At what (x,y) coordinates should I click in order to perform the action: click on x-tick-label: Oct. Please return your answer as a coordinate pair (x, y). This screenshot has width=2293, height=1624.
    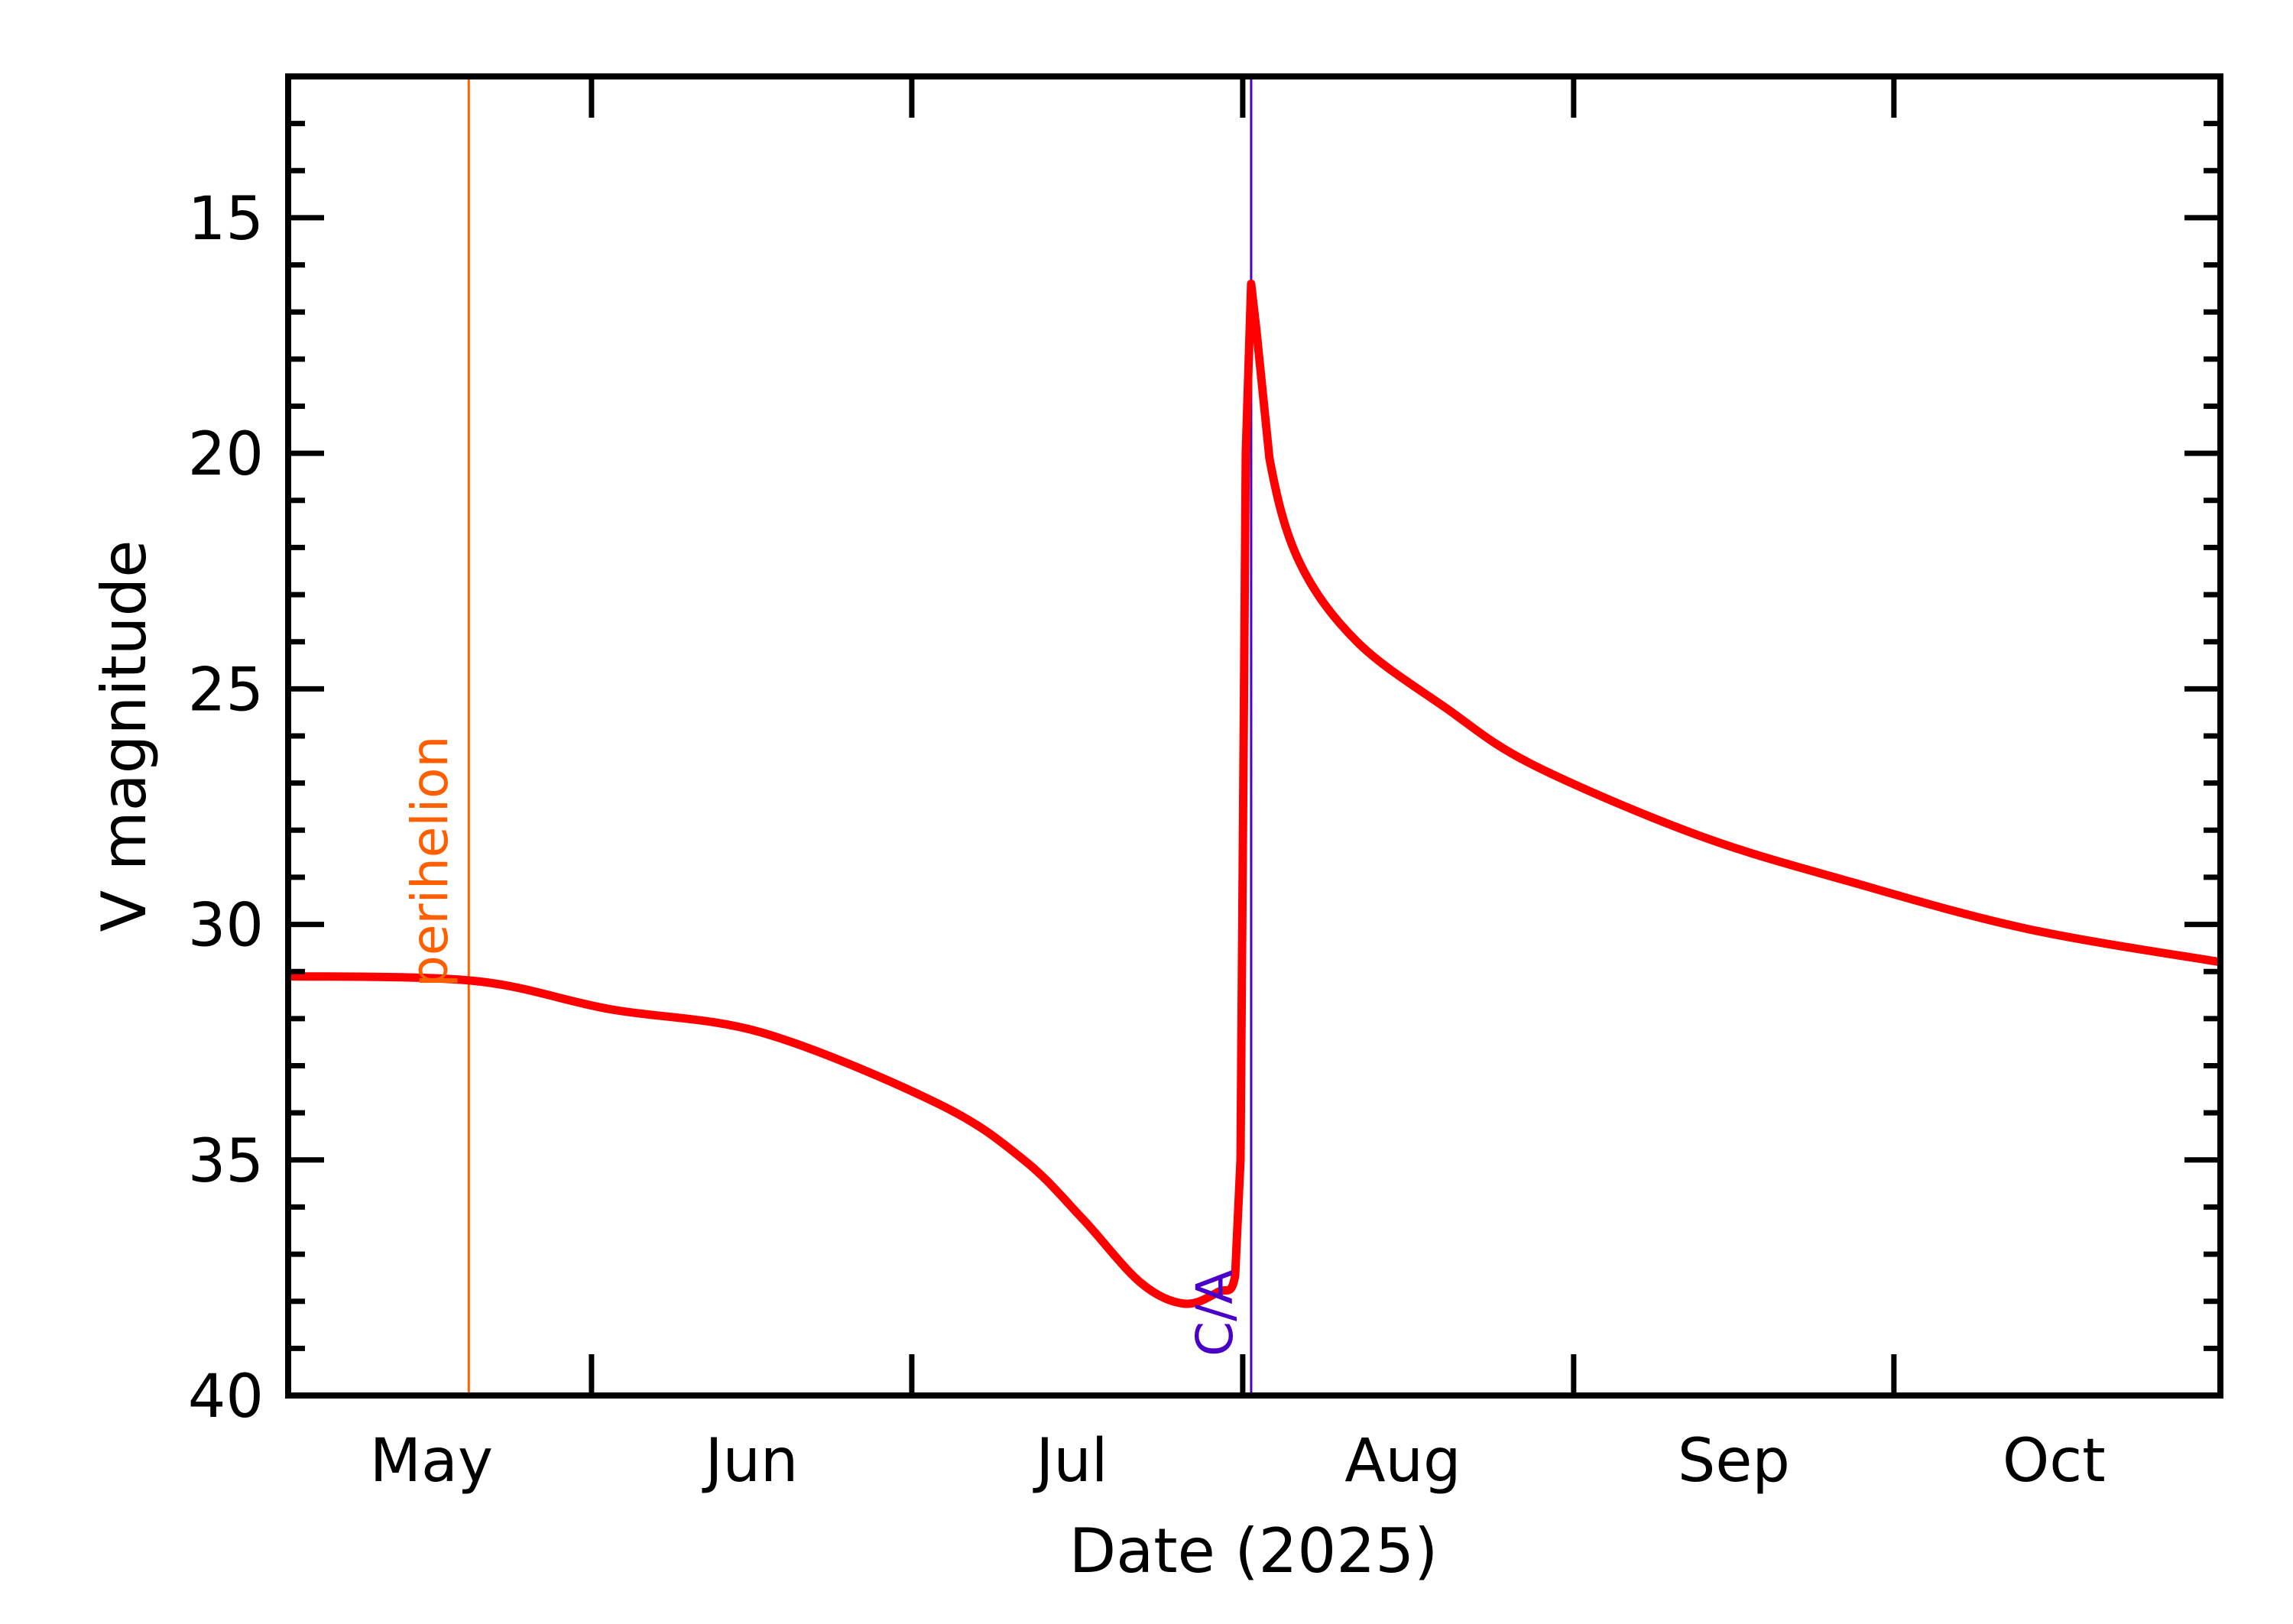
    Looking at the image, I should click on (2054, 1461).